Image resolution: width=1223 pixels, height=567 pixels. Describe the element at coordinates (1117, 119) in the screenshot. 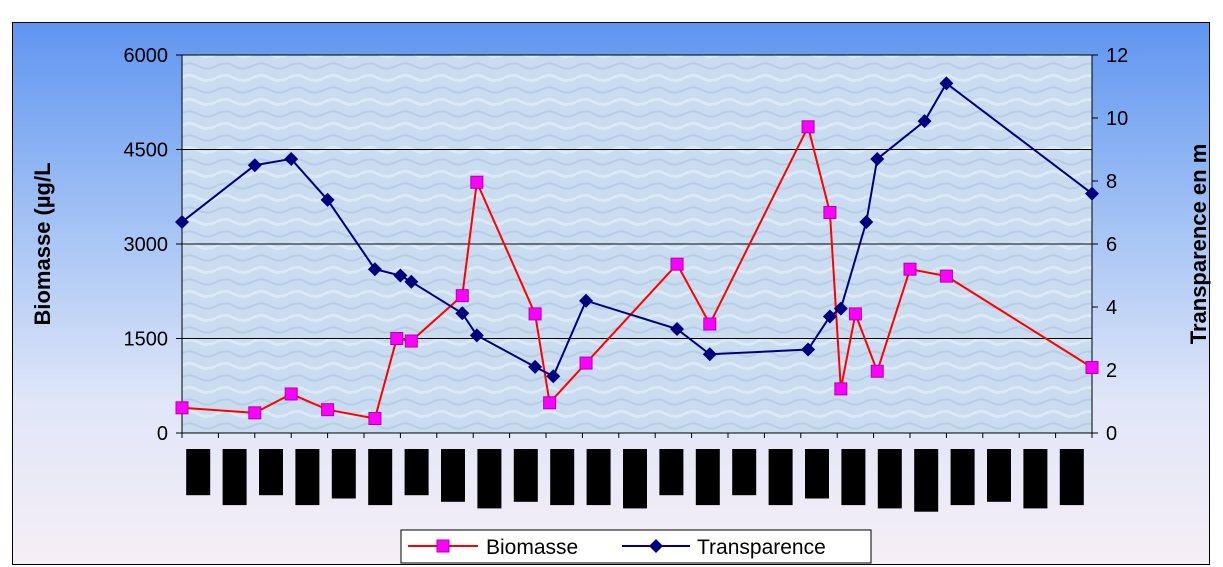

I see `y2-tick-label: 10` at that location.